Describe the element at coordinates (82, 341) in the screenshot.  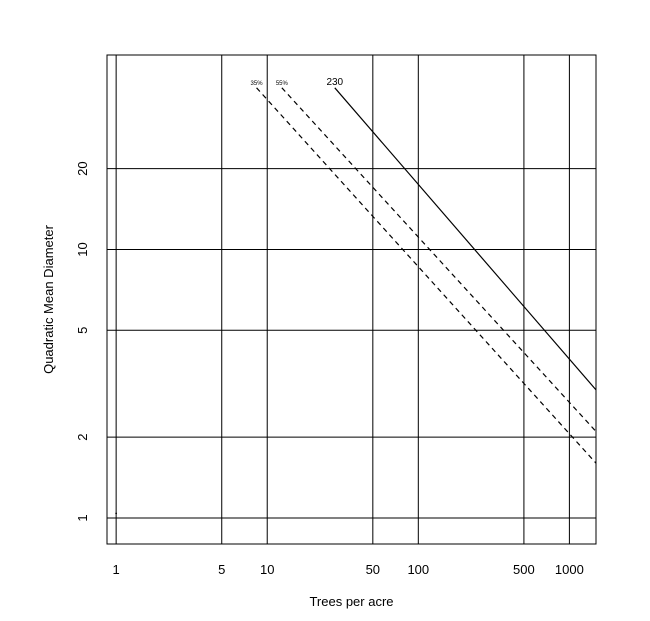
I see `y-axis-ticks: 1 2 5 10 20` at that location.